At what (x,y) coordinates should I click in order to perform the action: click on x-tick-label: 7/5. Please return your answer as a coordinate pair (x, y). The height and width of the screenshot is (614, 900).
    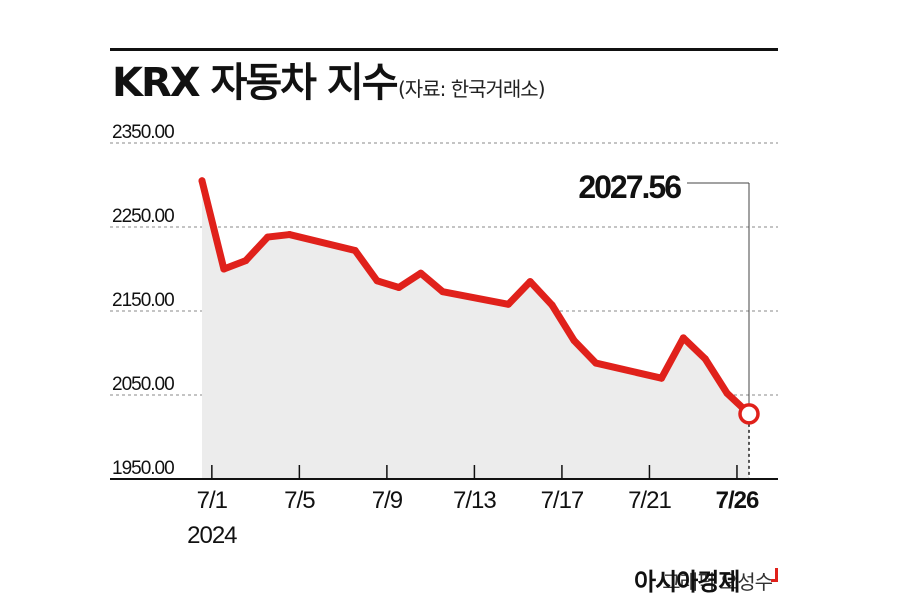
    Looking at the image, I should click on (299, 500).